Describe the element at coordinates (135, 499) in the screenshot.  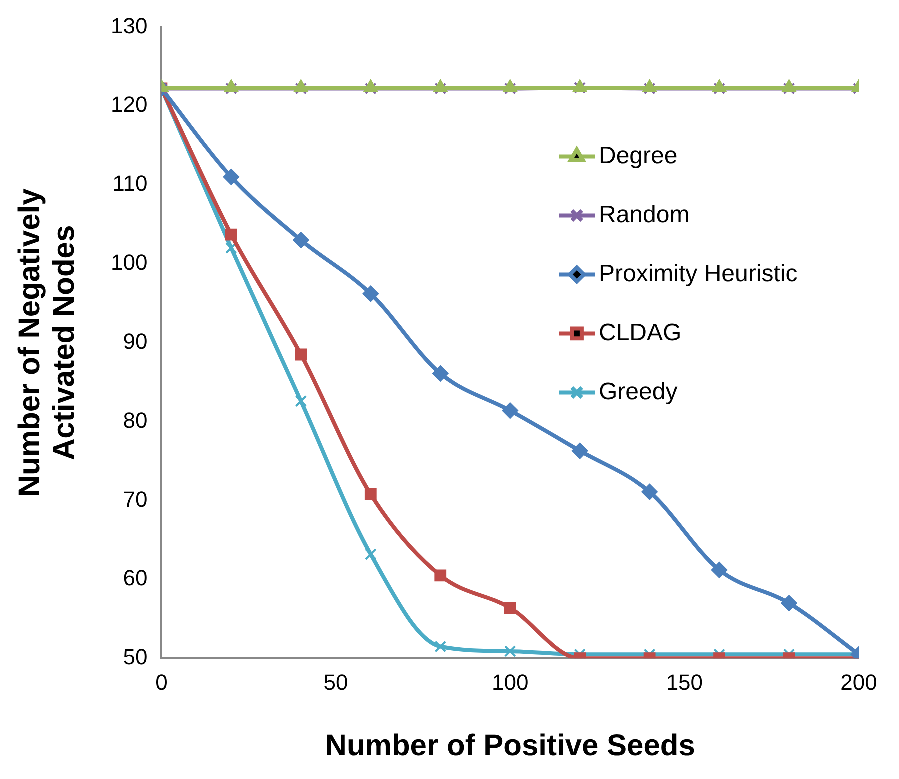
I see `y-tick-label: 70` at that location.